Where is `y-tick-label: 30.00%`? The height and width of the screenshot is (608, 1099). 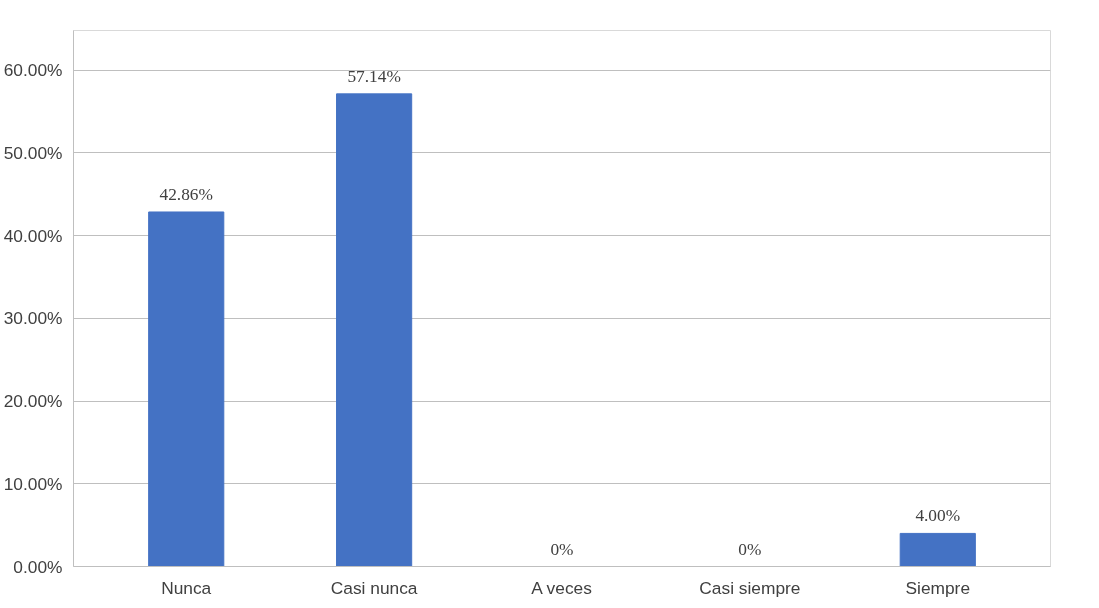
y-tick-label: 30.00% is located at coordinates (33, 318).